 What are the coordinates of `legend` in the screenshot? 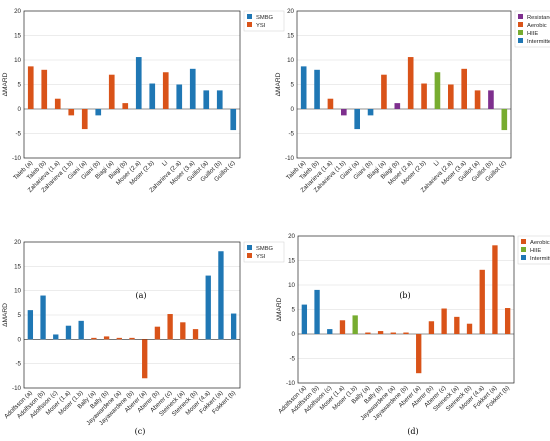 It's located at (264, 21).